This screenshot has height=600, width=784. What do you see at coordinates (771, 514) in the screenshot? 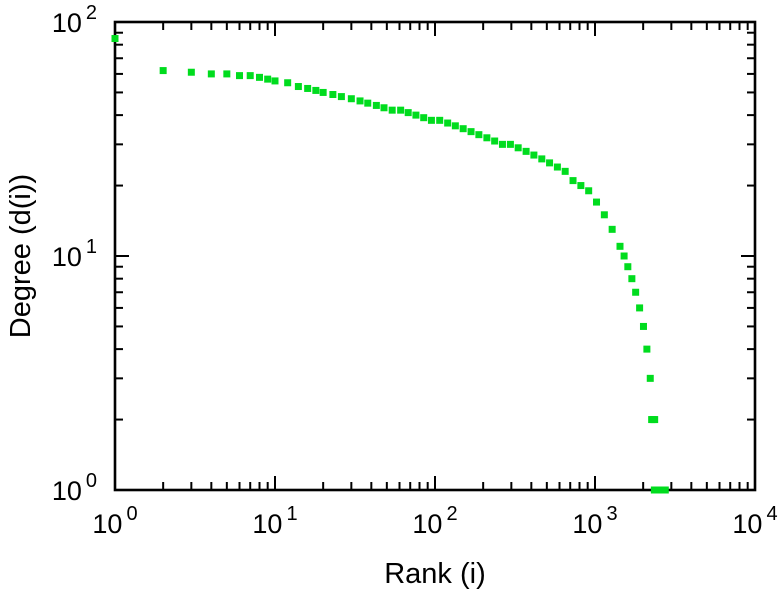
I see `tick-label-exponent: 4` at bounding box center [771, 514].